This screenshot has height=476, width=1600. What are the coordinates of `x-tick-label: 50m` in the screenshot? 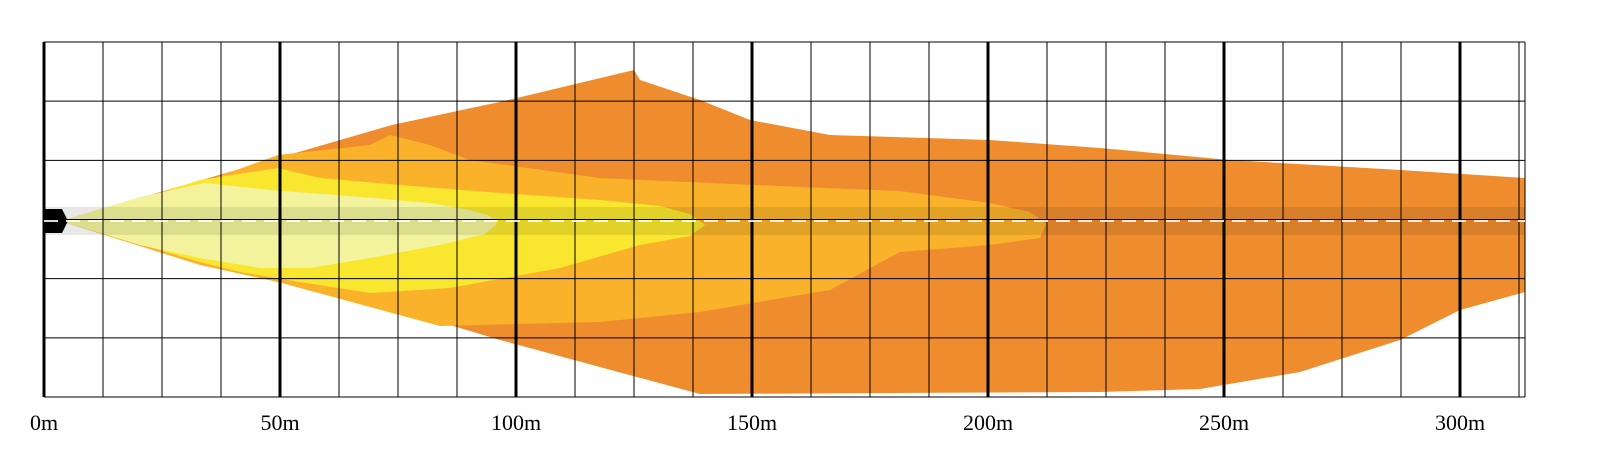 It's located at (279, 422).